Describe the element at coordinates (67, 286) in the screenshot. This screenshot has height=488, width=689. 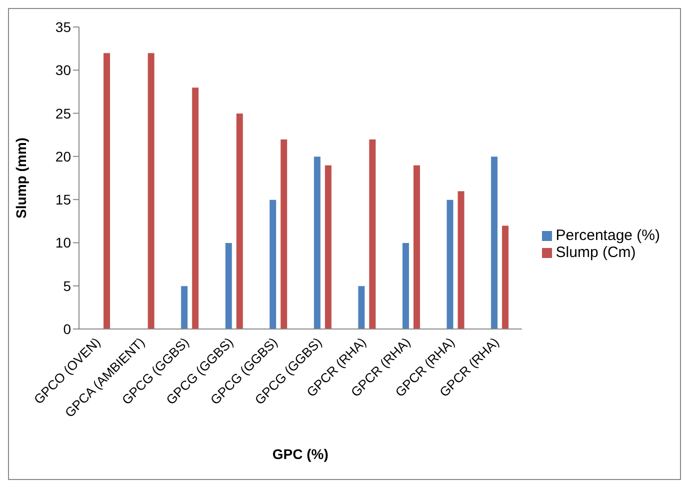
I see `y-tick-label: 5` at that location.